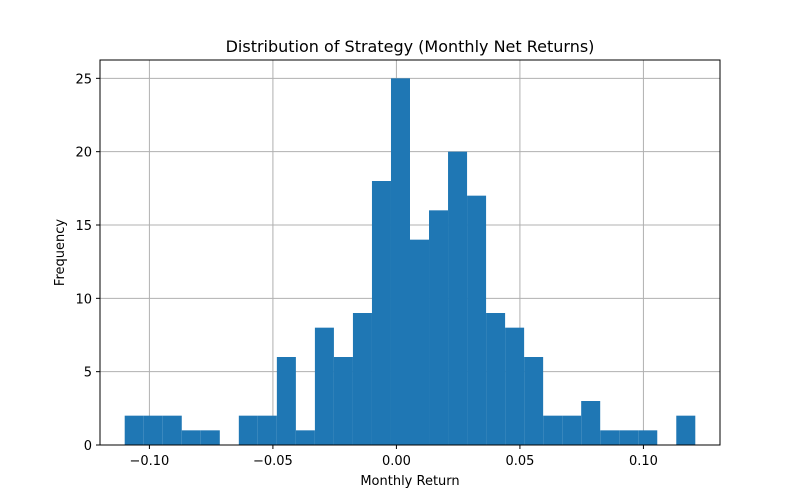 Image resolution: width=800 pixels, height=500 pixels. I want to click on y-tick-label: 10, so click(83, 299).